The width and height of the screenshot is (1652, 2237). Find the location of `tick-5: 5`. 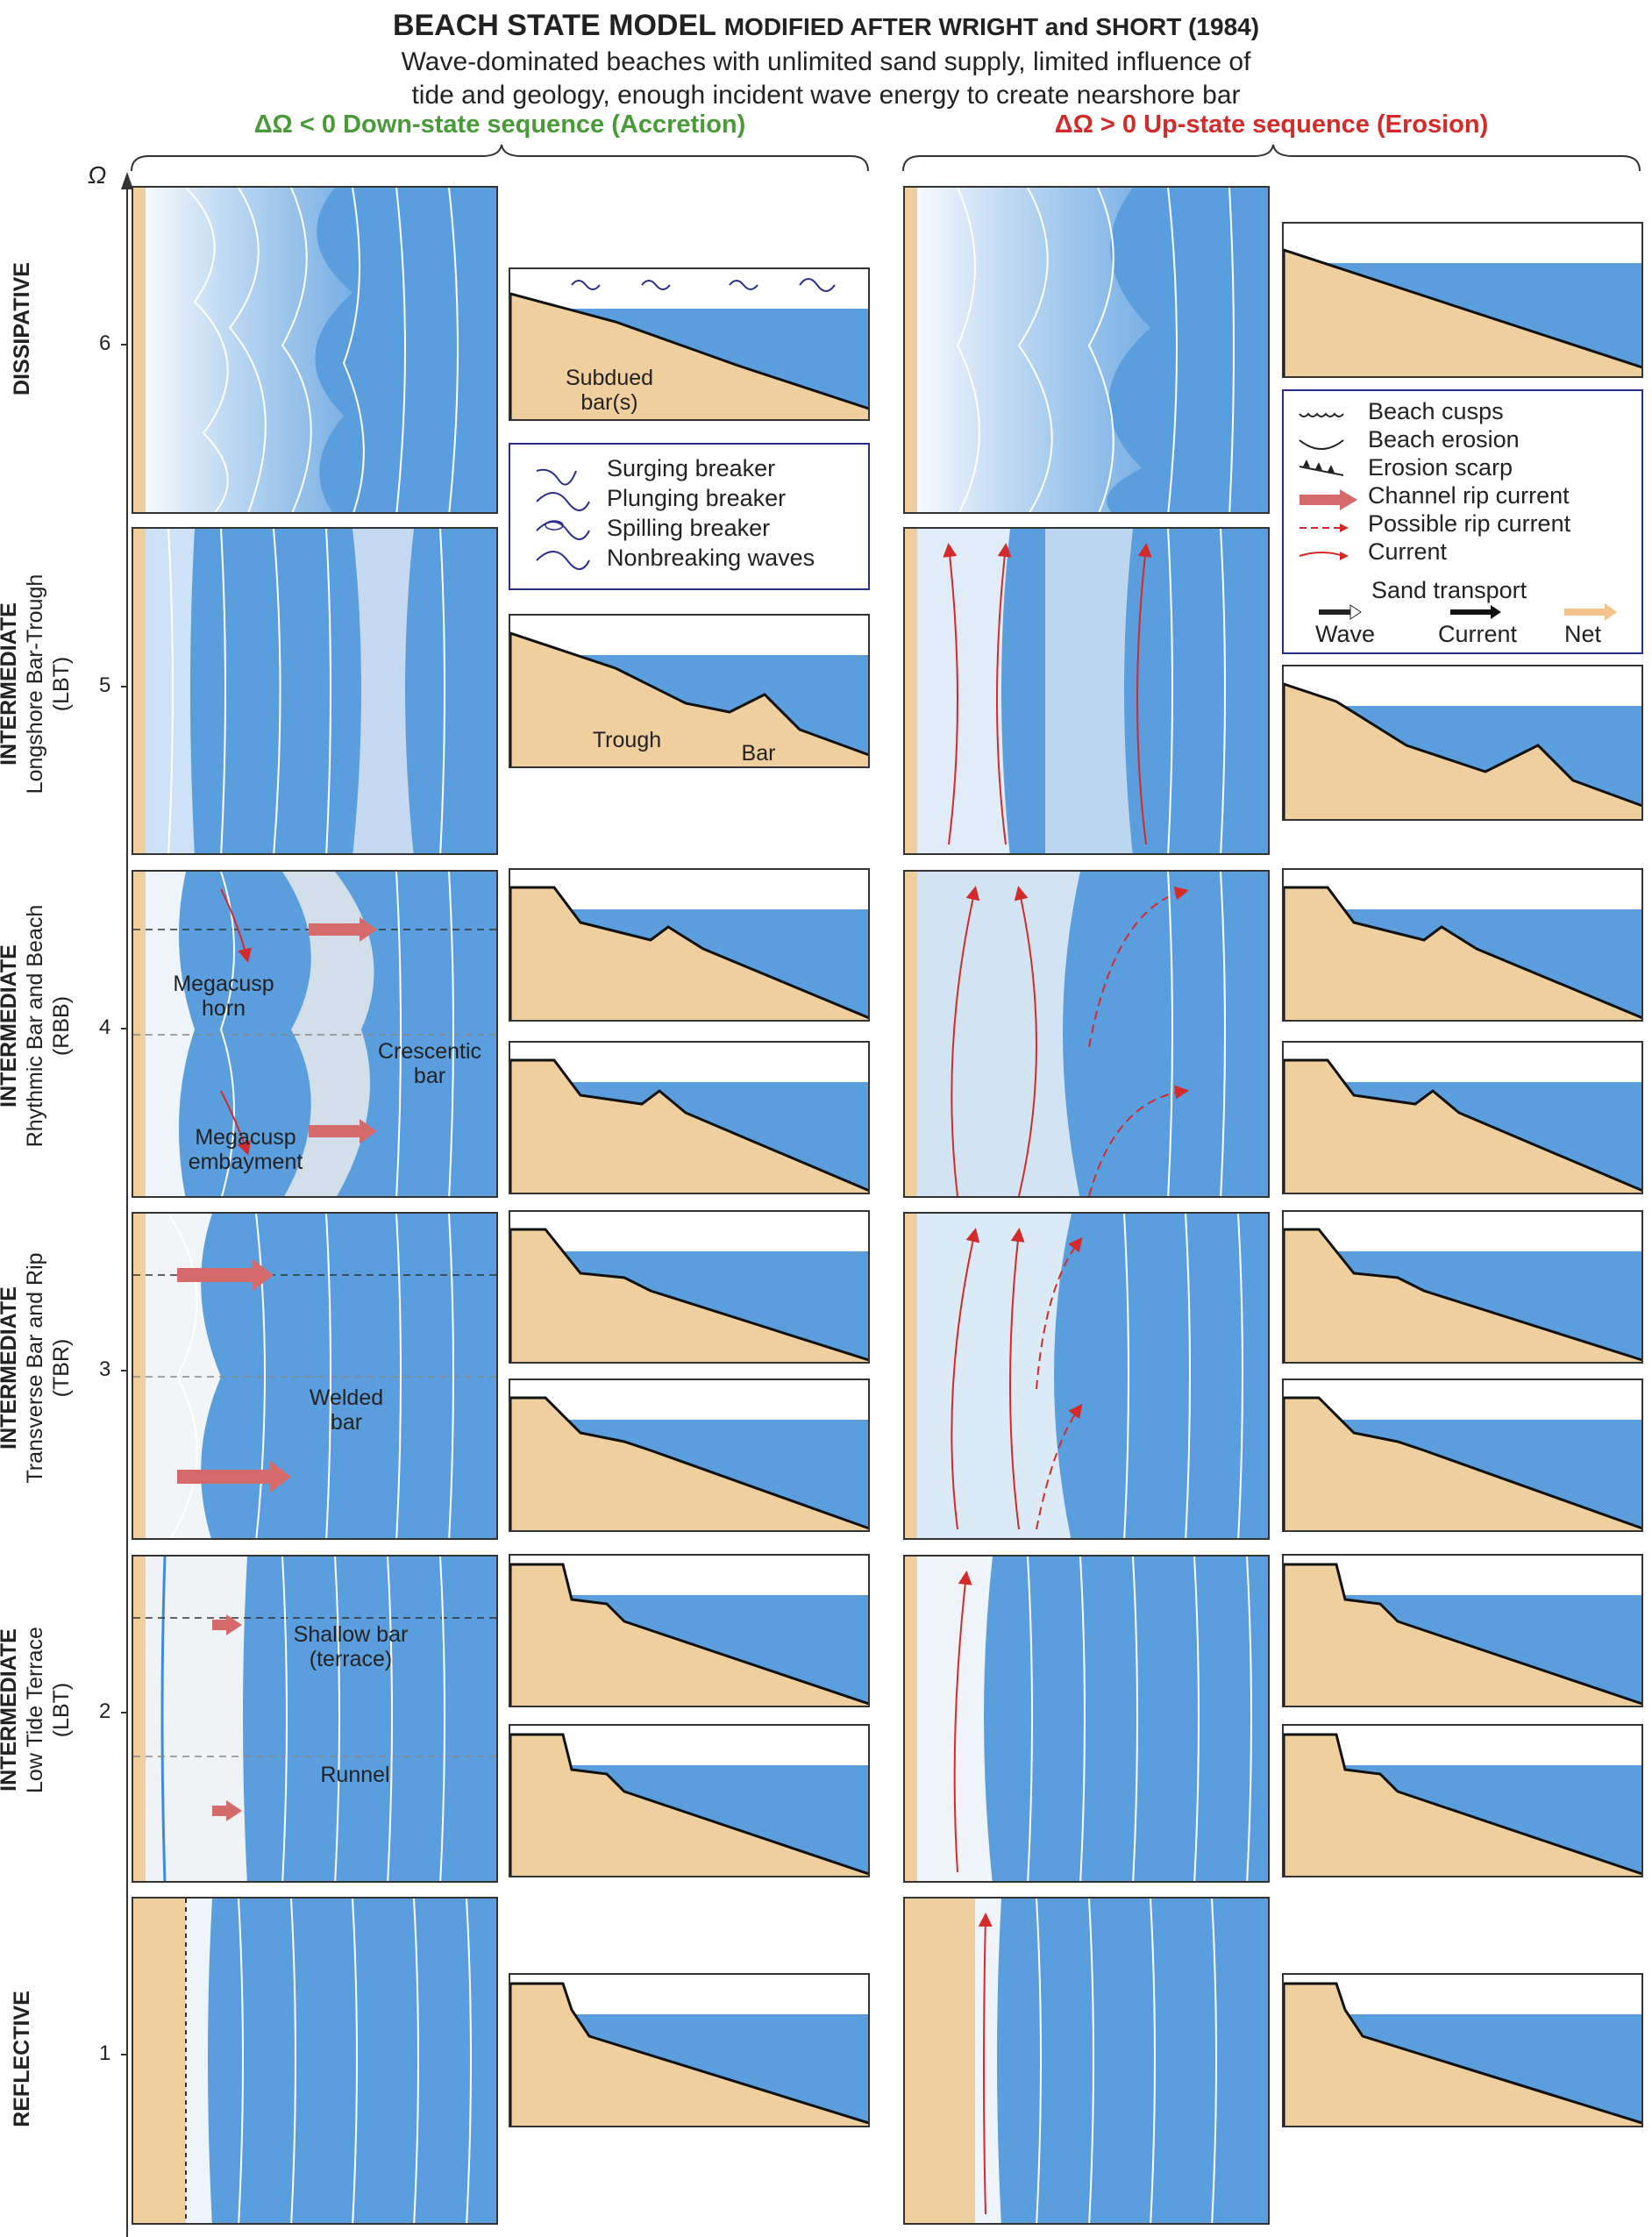

tick-5: 5 is located at coordinates (105, 685).